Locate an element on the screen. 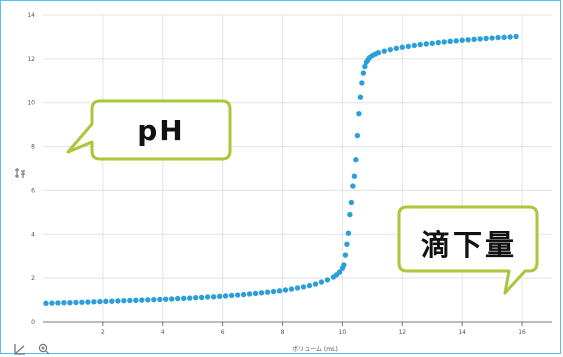 This screenshot has width=563, height=357. x-tick-label: 14 is located at coordinates (462, 332).